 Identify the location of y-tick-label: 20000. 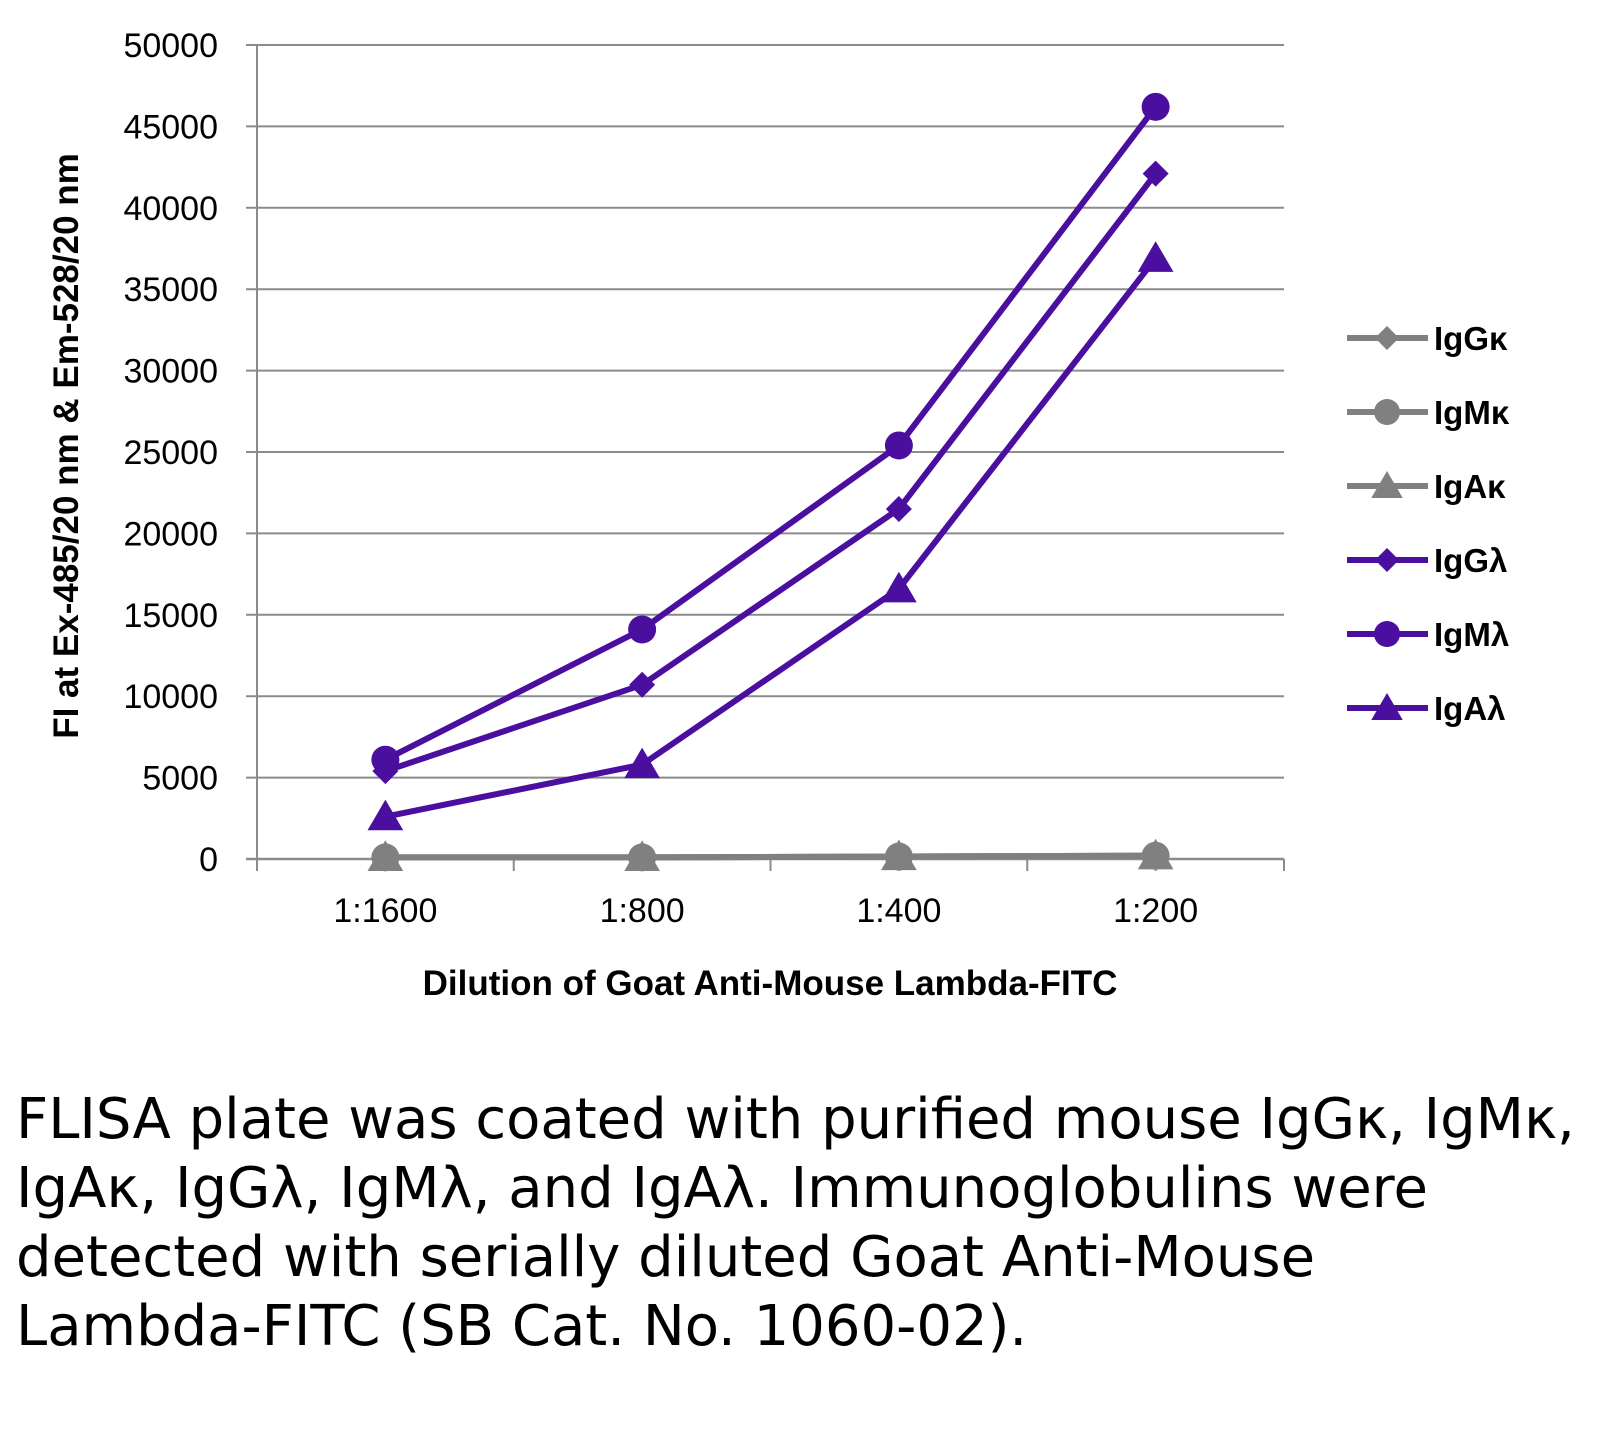
(170, 534).